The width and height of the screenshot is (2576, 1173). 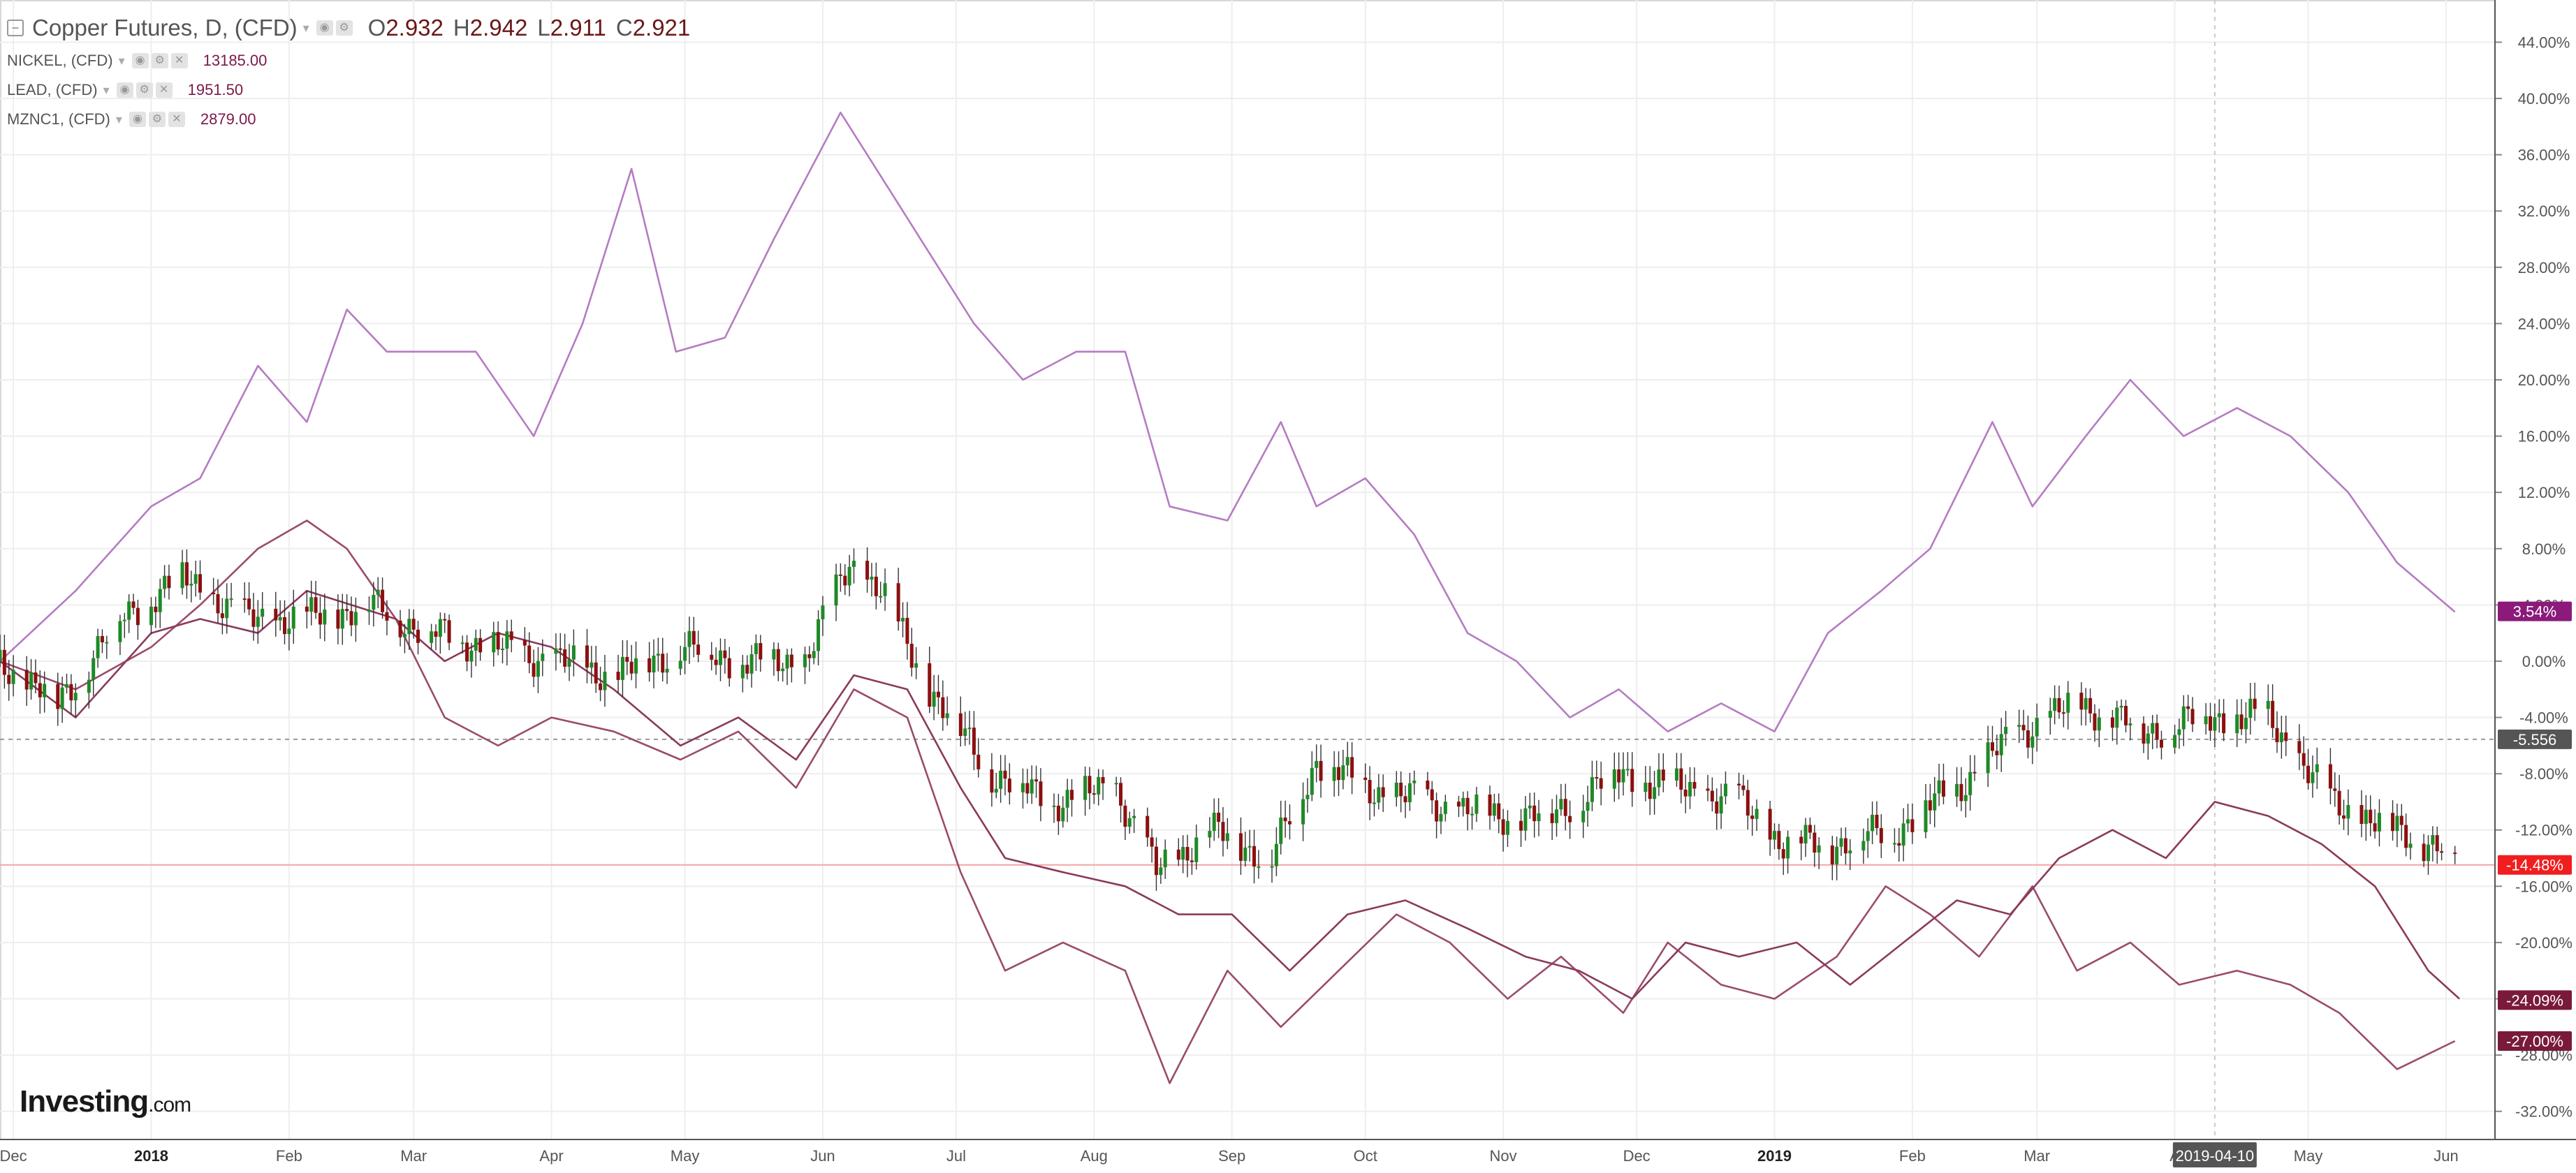 What do you see at coordinates (151, 1156) in the screenshot?
I see `x-tick-label: 2018` at bounding box center [151, 1156].